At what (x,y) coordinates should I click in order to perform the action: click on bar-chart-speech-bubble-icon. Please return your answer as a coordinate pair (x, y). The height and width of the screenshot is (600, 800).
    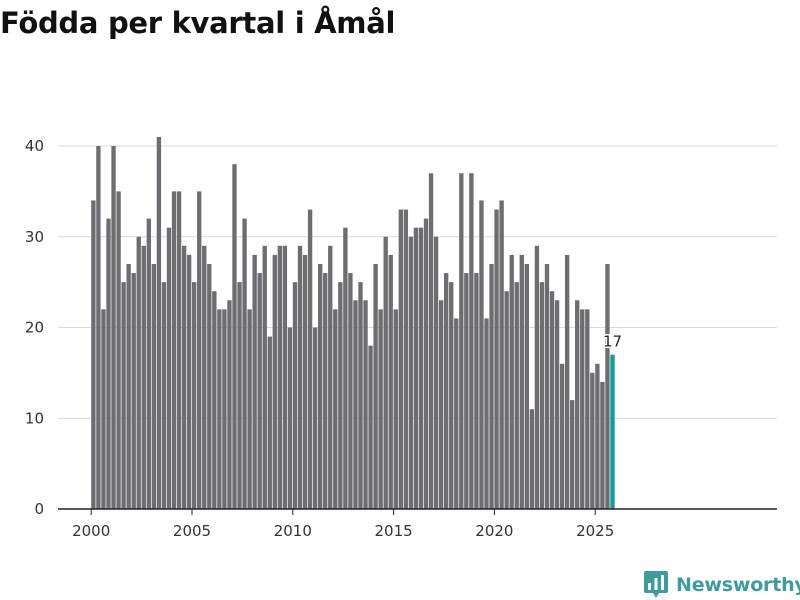
    Looking at the image, I should click on (656, 584).